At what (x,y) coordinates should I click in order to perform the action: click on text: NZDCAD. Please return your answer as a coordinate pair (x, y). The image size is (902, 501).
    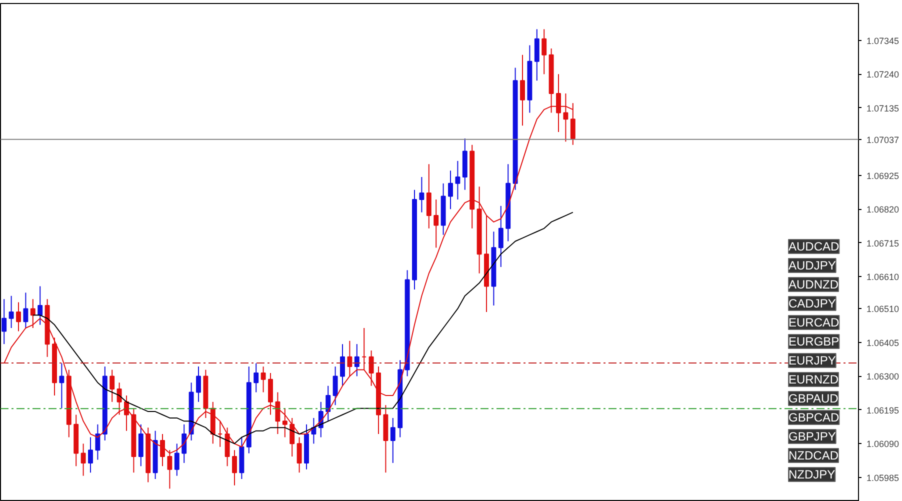
    Looking at the image, I should click on (813, 455).